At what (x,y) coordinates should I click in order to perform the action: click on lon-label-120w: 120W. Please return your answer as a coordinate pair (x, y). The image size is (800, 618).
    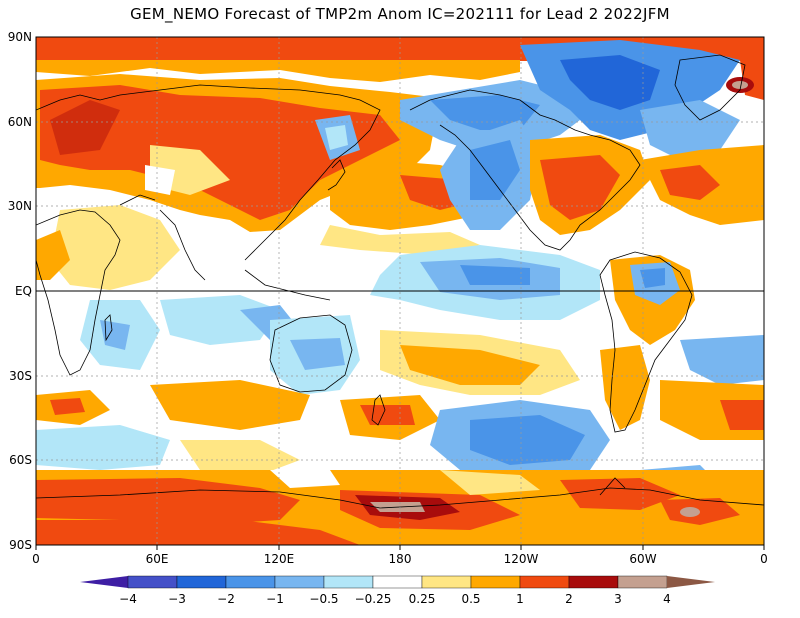
    Looking at the image, I should click on (521, 559).